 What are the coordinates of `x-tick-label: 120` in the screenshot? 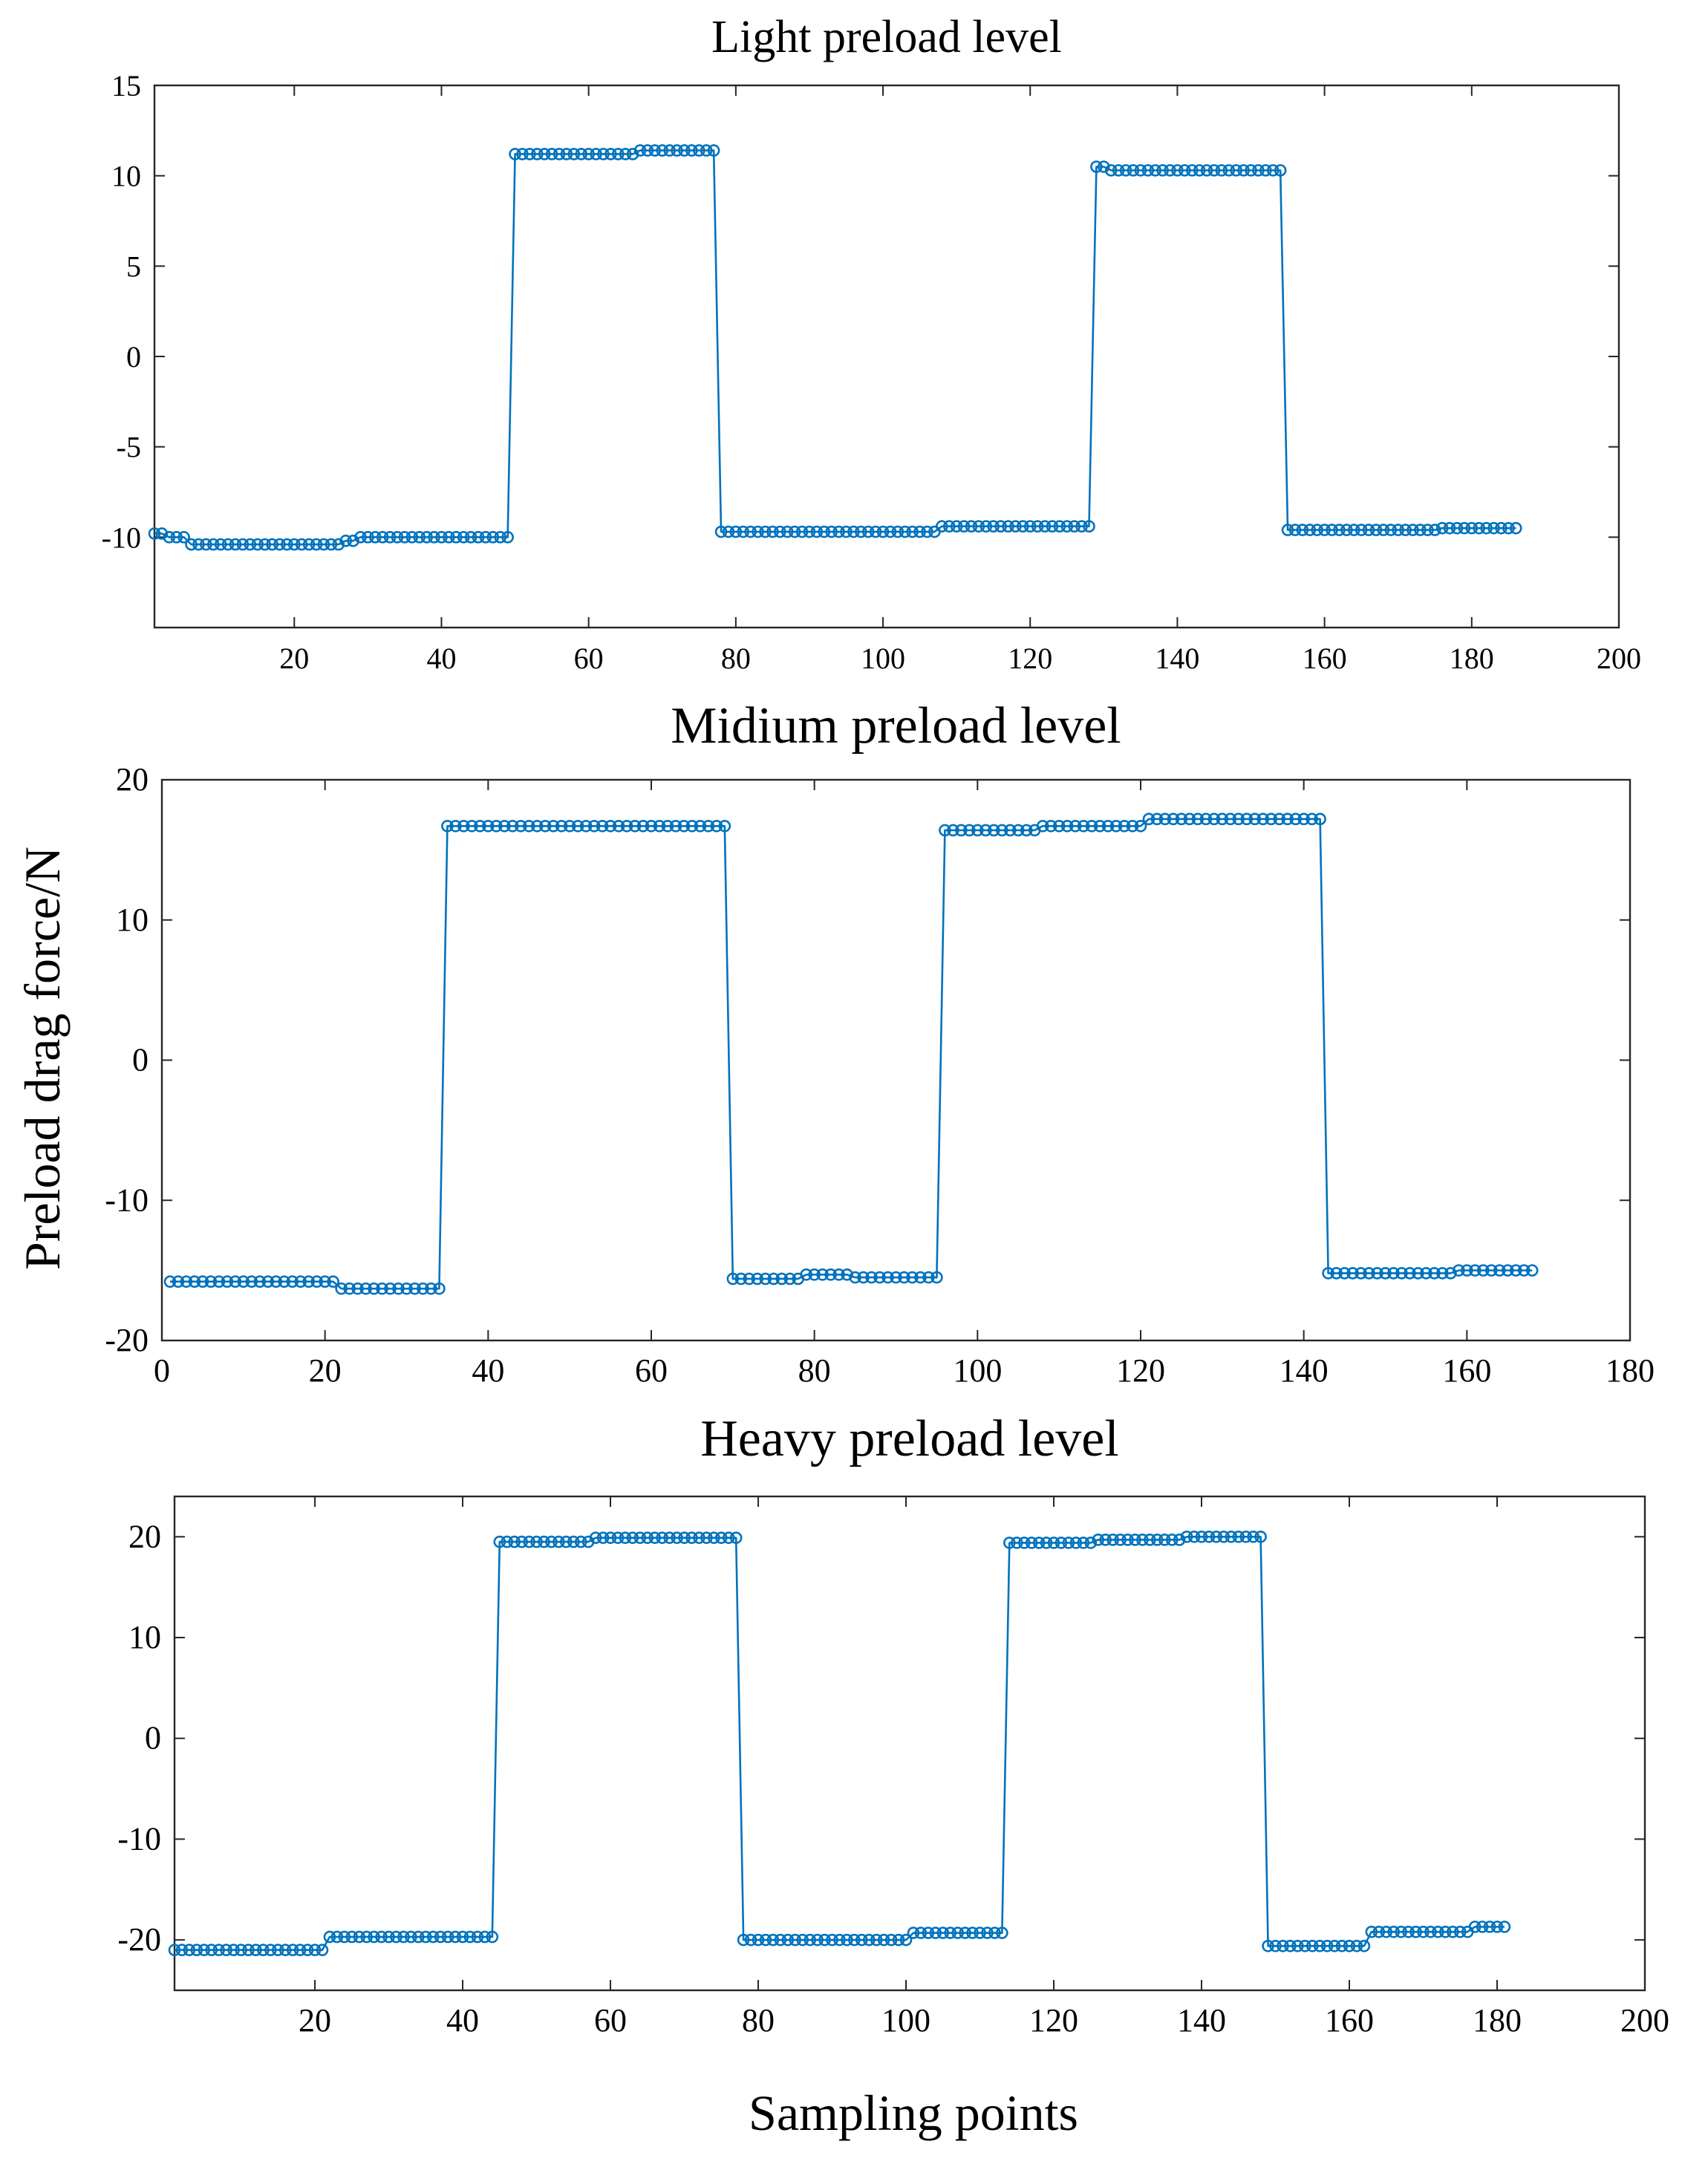 It's located at (1140, 1370).